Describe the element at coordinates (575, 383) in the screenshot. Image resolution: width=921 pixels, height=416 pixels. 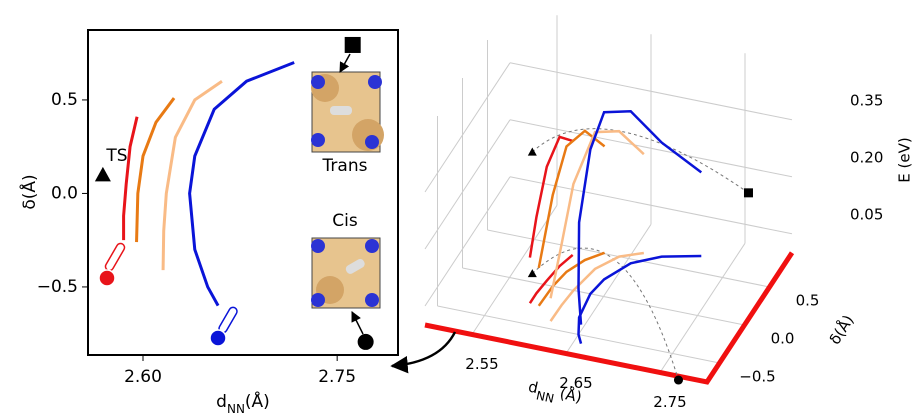
I see `x-tick-label: 2.65` at that location.